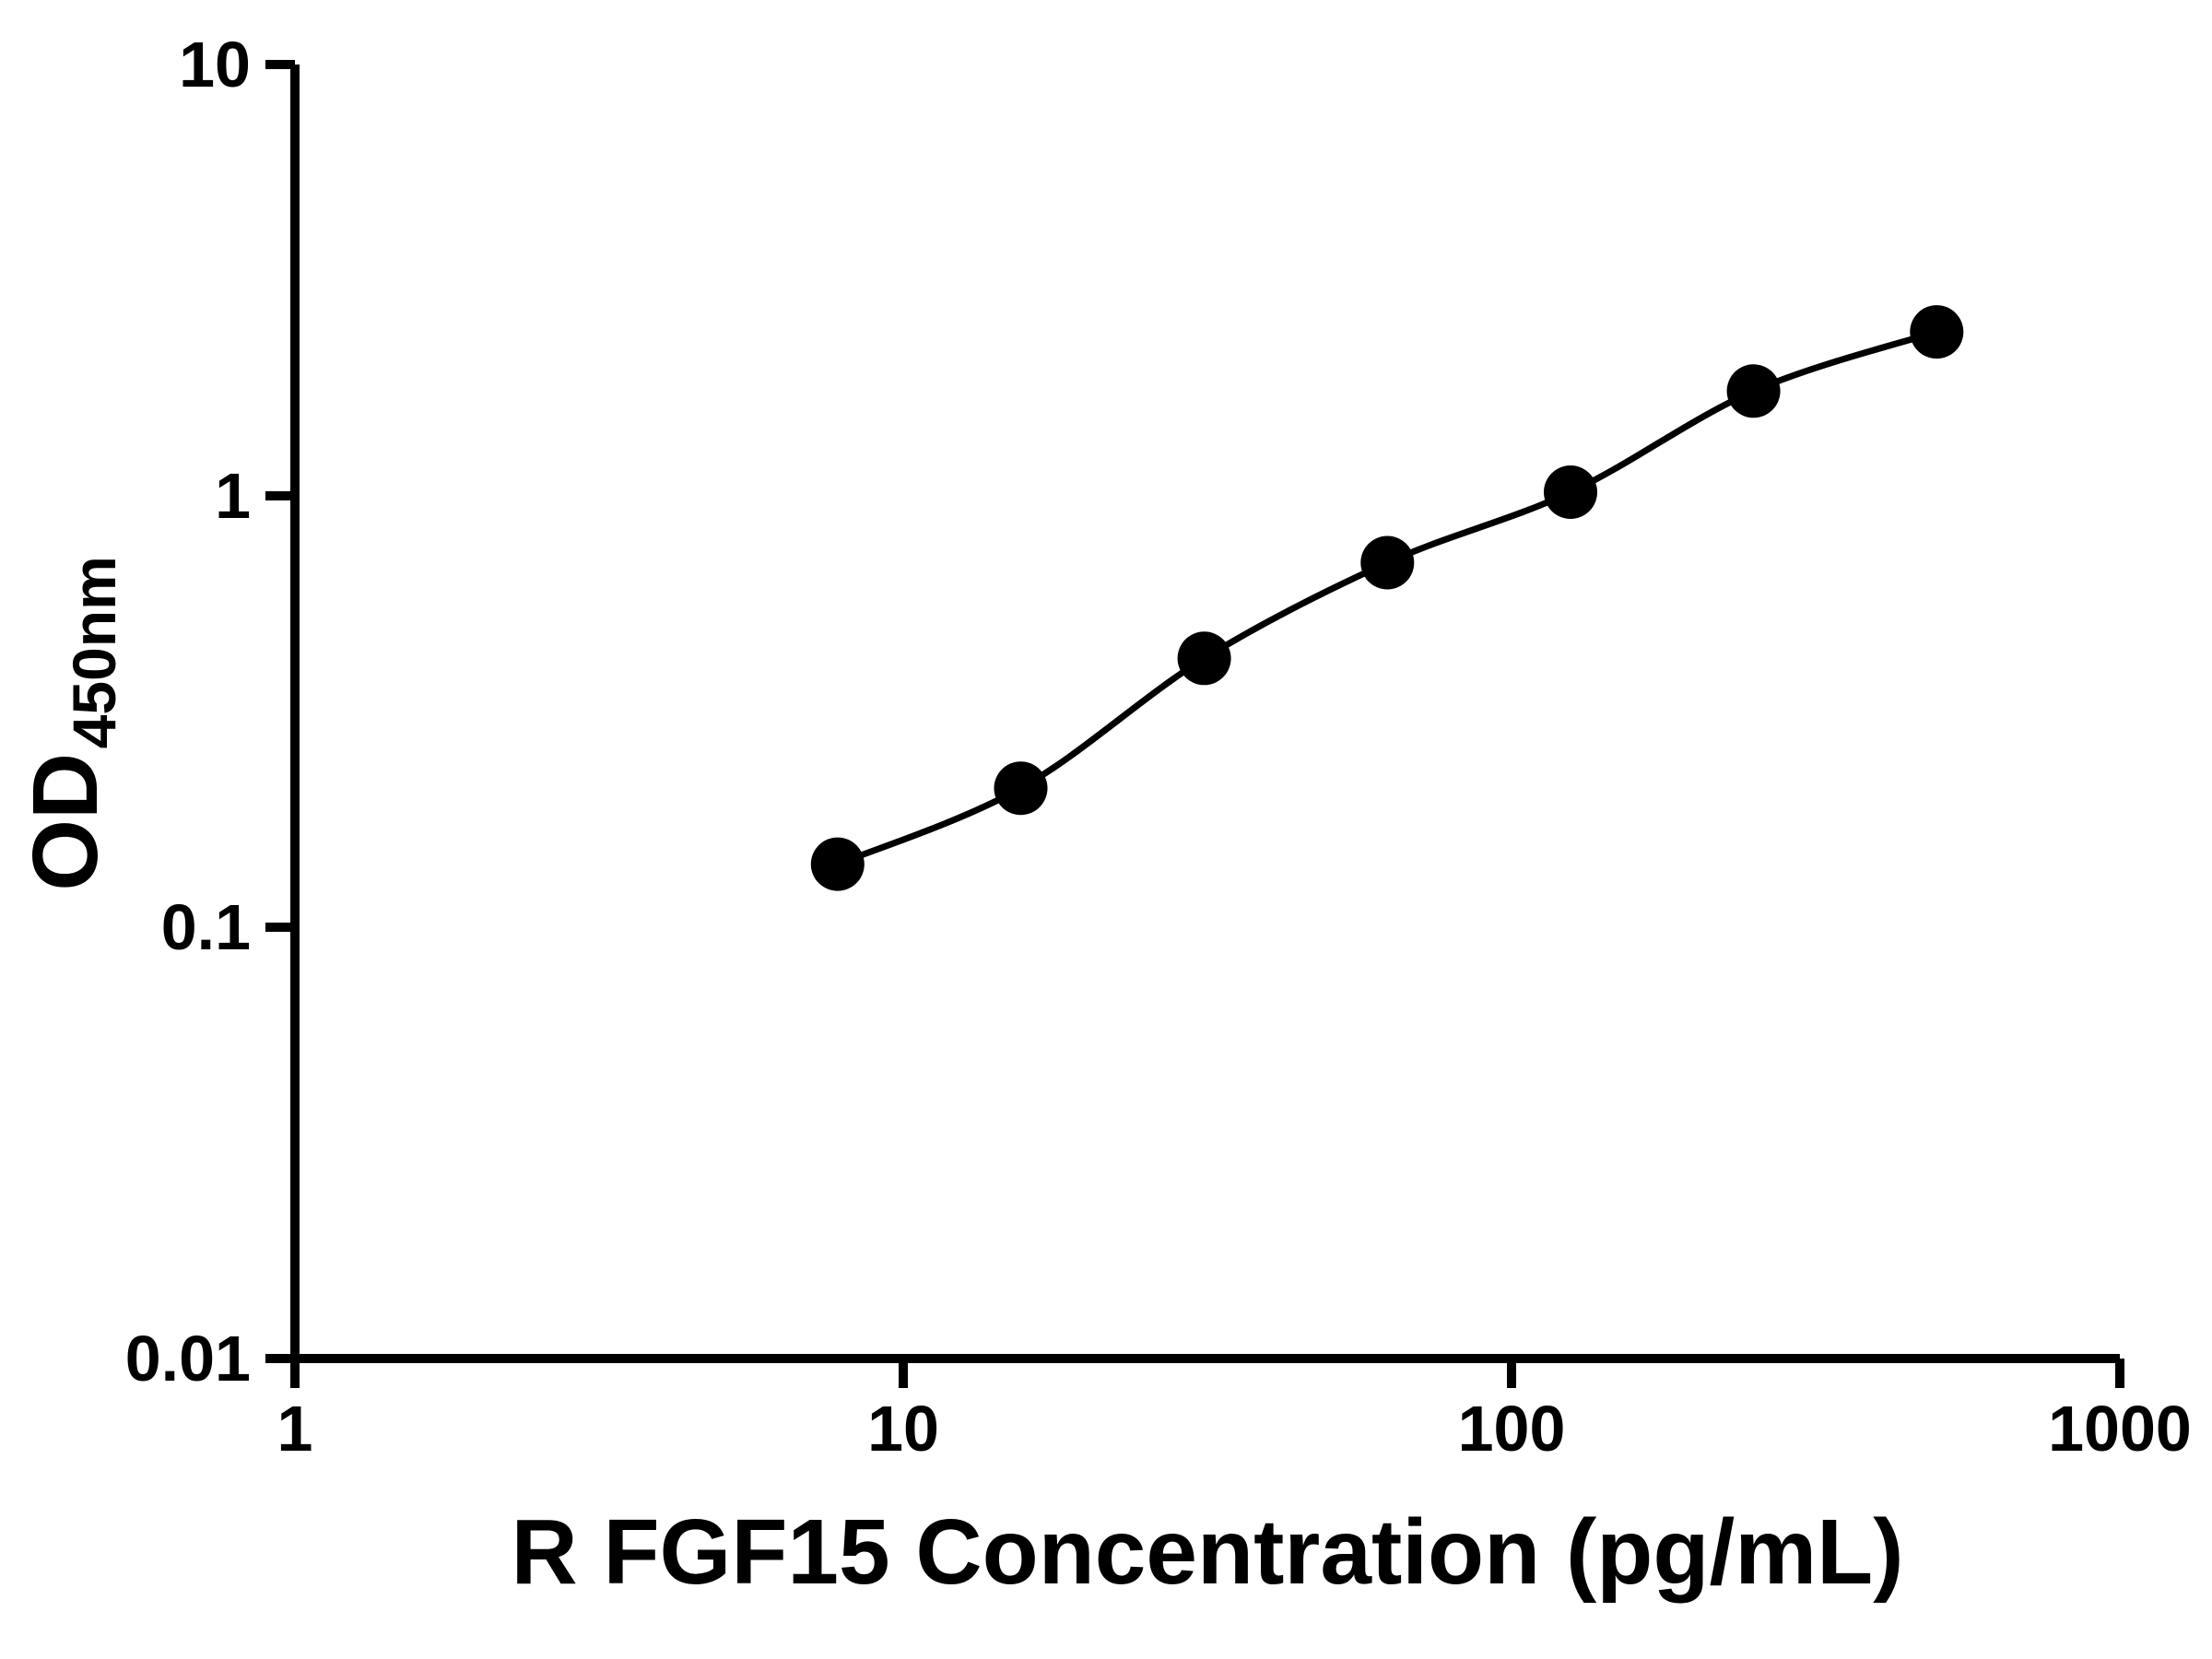 This screenshot has height=1659, width=2212. Describe the element at coordinates (903, 1429) in the screenshot. I see `x-tick-label: 10` at that location.